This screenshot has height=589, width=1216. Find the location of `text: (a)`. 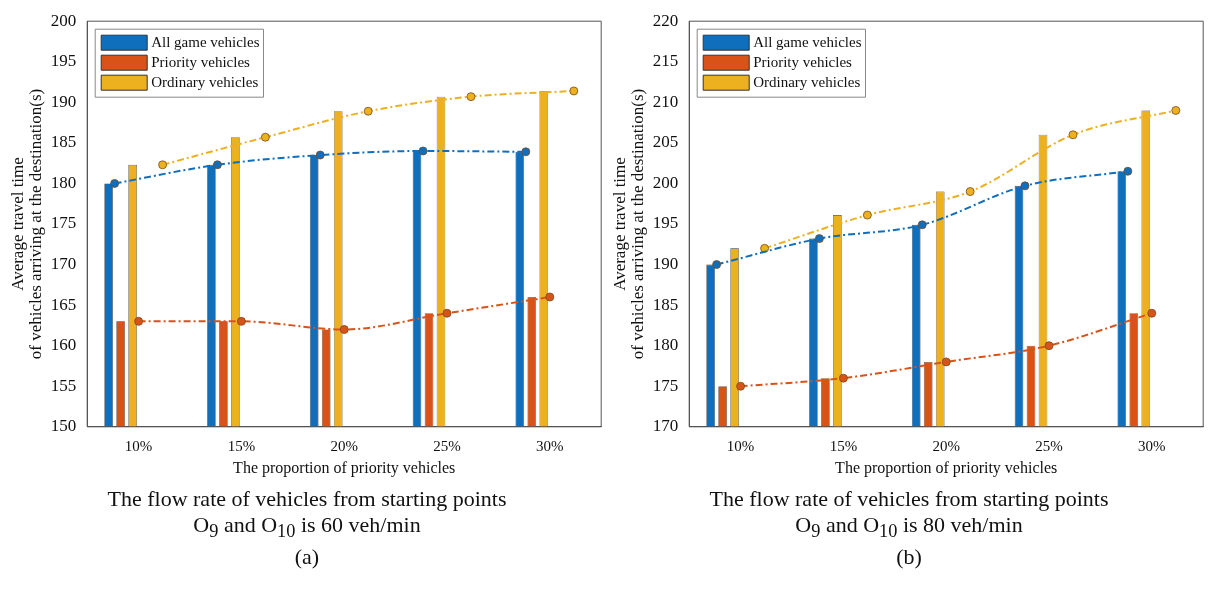

text: (a) is located at coordinates (307, 557).